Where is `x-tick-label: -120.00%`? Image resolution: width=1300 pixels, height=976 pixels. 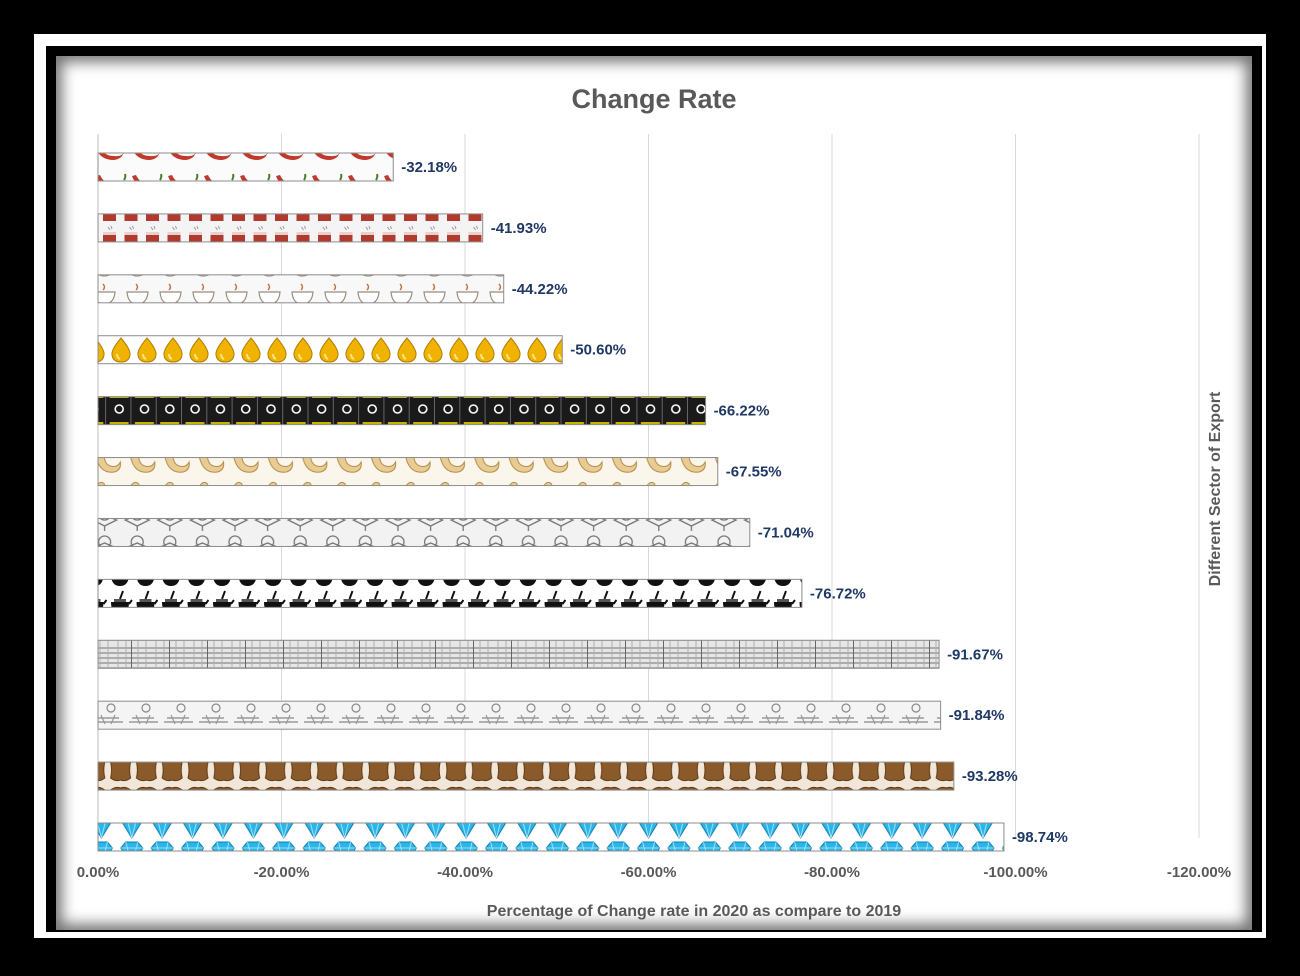
x-tick-label: -120.00% is located at coordinates (1199, 872).